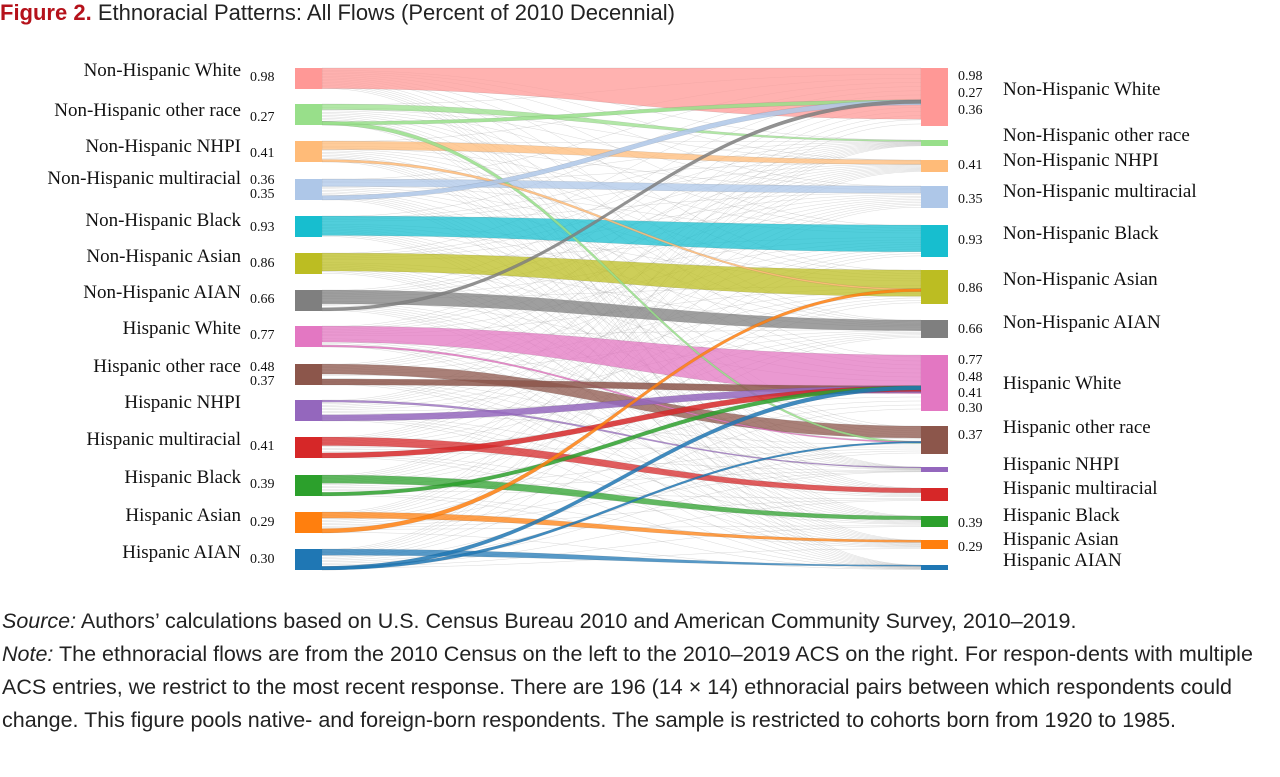  Describe the element at coordinates (1082, 322) in the screenshot. I see `right-label-non-hispanic-aian: Non-Hispanic AIAN` at that location.